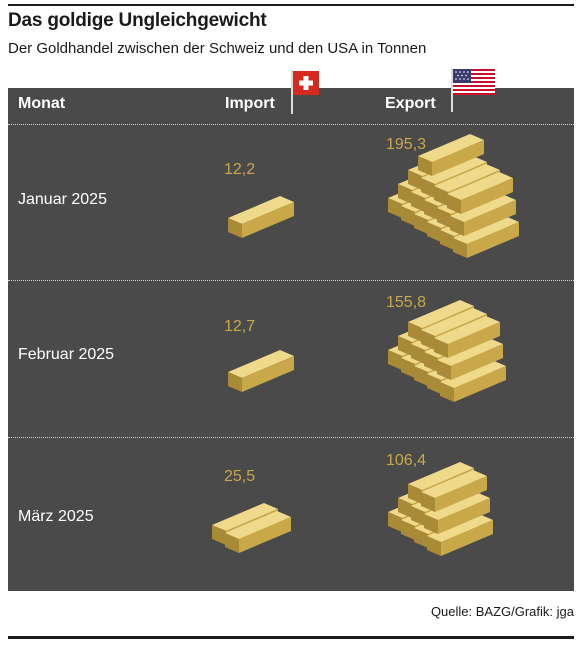 This screenshot has width=582, height=648. Describe the element at coordinates (42, 103) in the screenshot. I see `header-month: Monat` at that location.